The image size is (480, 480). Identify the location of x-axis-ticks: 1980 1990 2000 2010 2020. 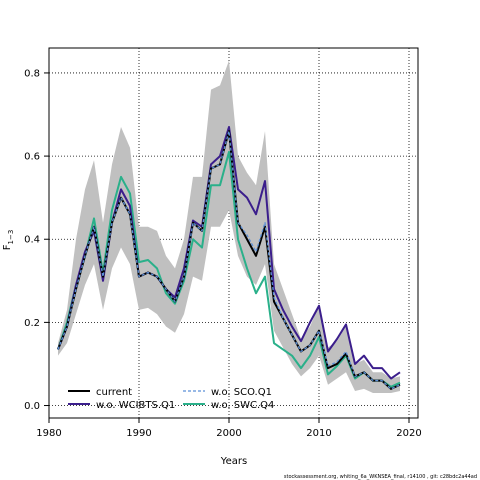
(229, 428).